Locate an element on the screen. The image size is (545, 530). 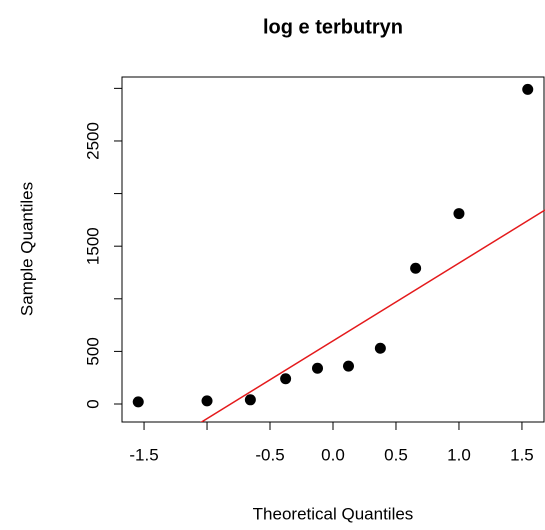
x-tick-label: 1.0 is located at coordinates (459, 454).